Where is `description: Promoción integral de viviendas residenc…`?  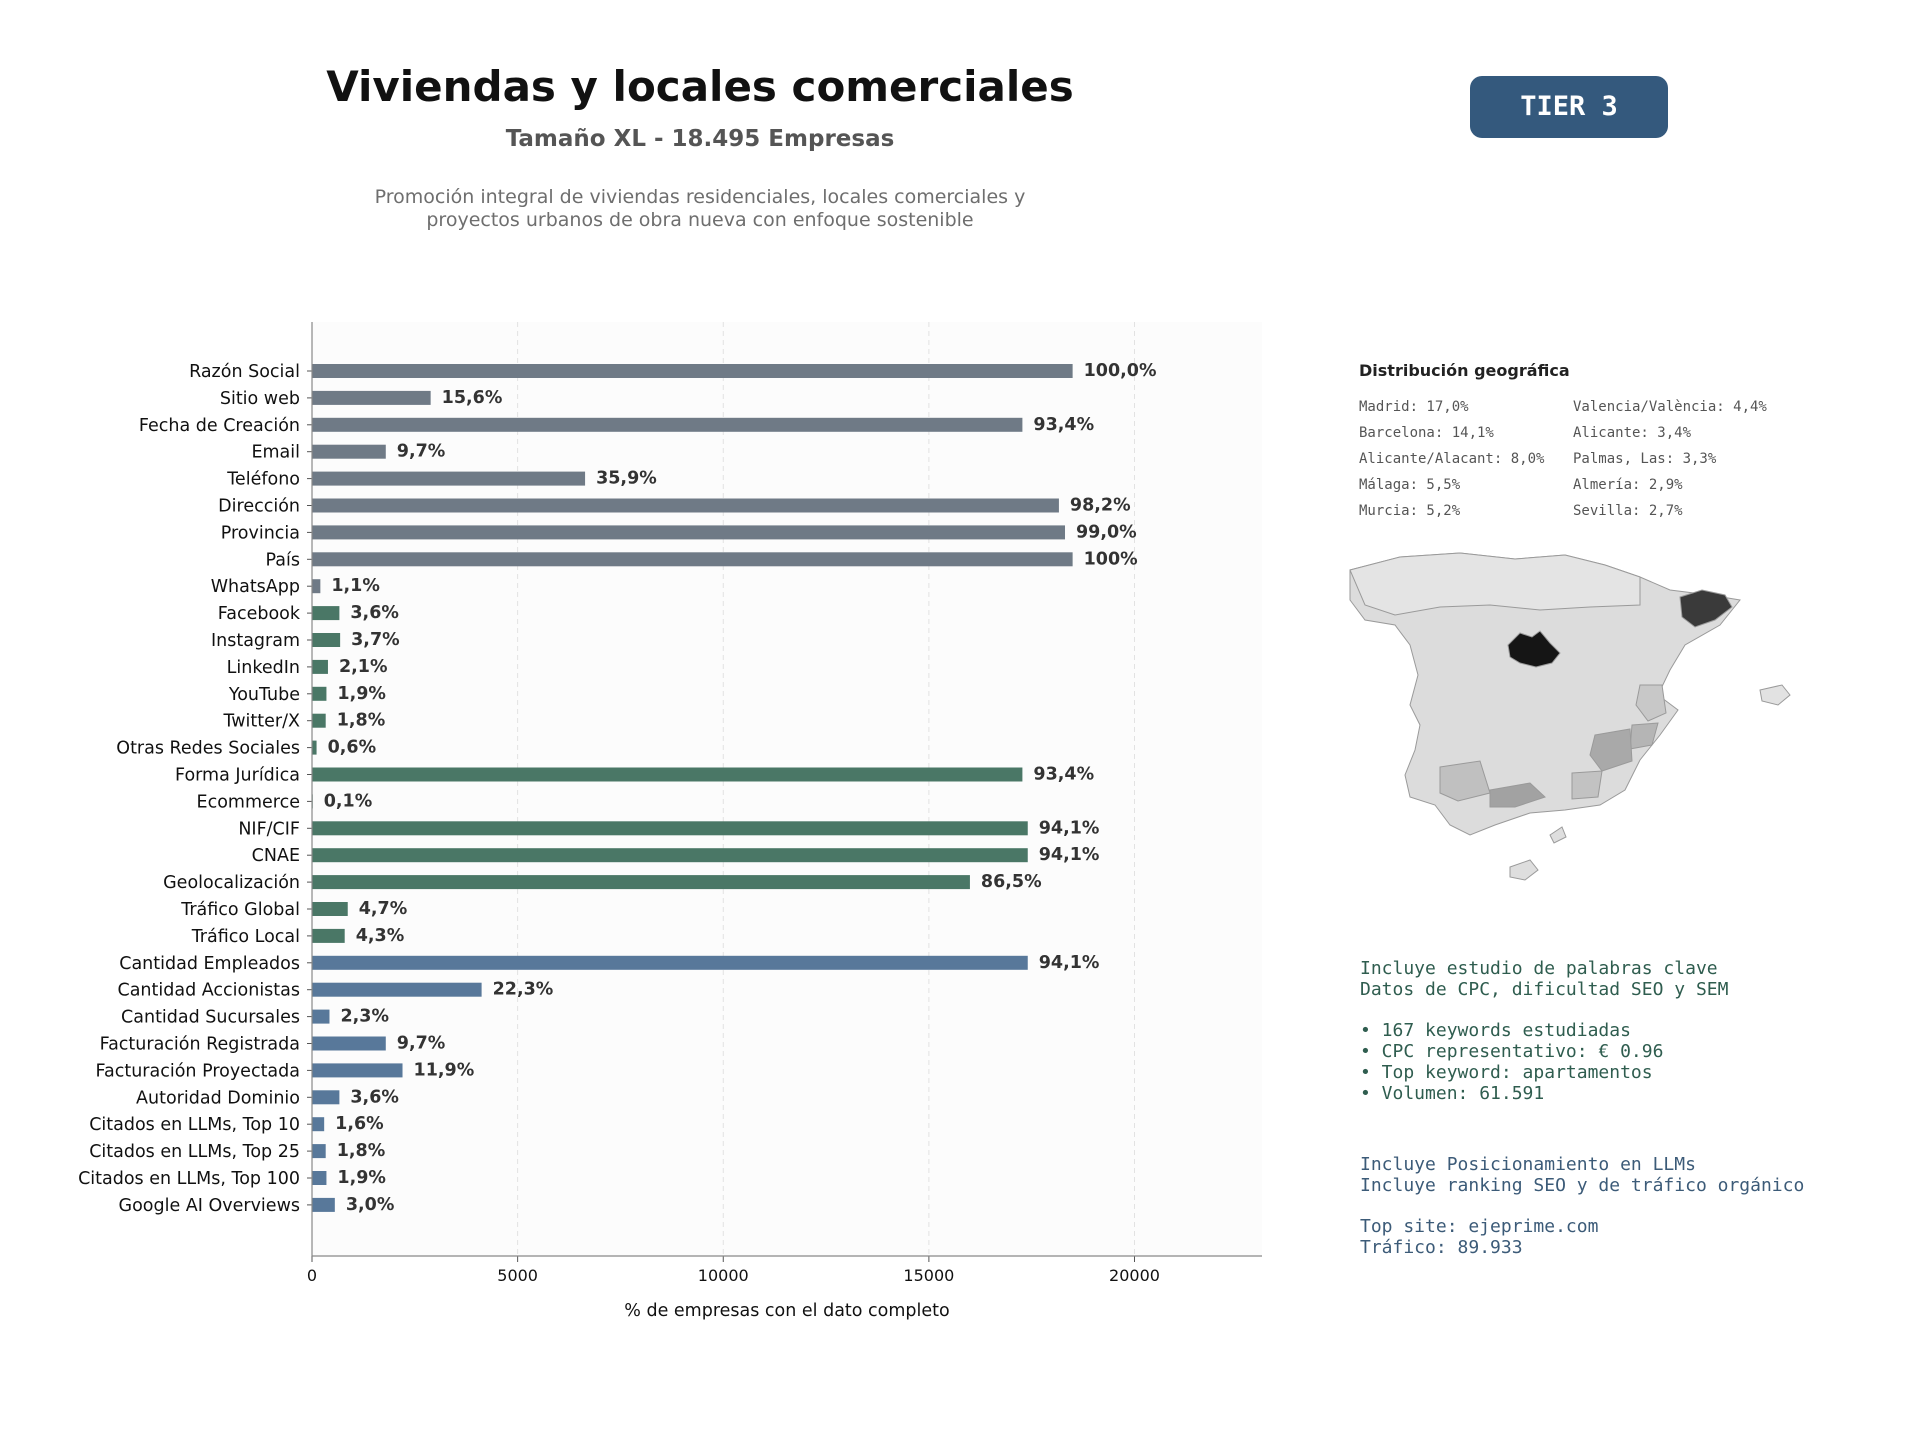
description: Promoción integral de viviendas residenc… is located at coordinates (700, 209).